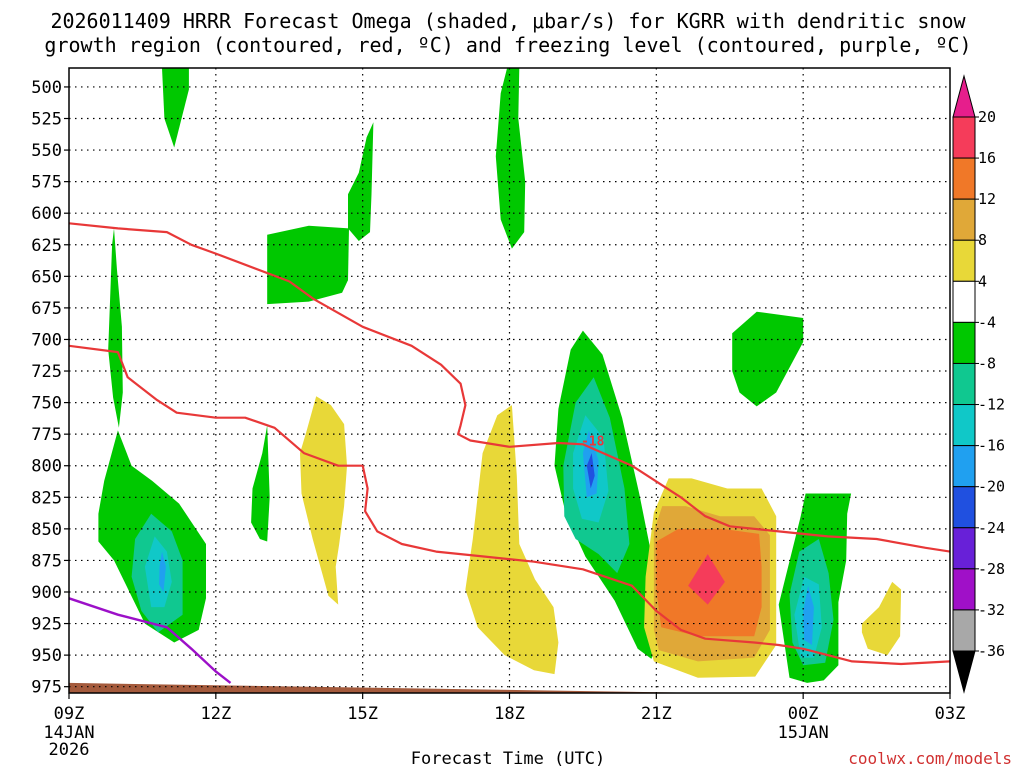 This screenshot has height=768, width=1024. What do you see at coordinates (930, 758) in the screenshot?
I see `credit-text: coolwx.com/models` at bounding box center [930, 758].